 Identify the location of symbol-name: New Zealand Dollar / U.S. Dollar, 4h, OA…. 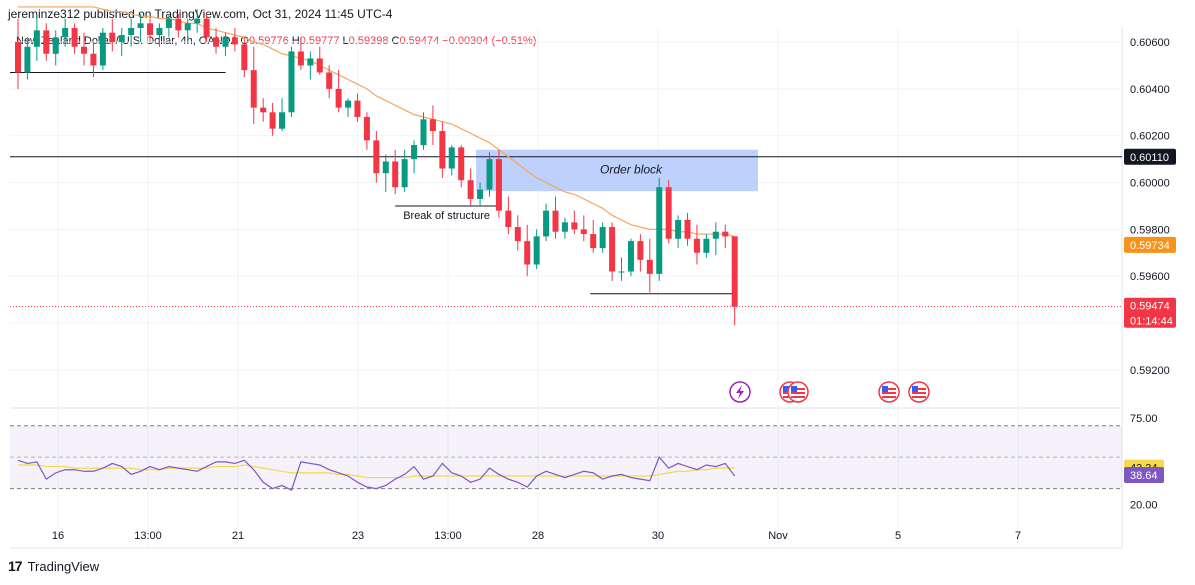
(127, 41).